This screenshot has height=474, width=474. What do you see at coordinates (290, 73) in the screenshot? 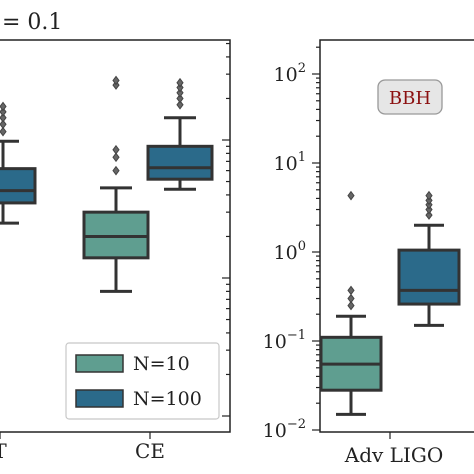
I see `y-tick-label: 10²` at bounding box center [290, 73].